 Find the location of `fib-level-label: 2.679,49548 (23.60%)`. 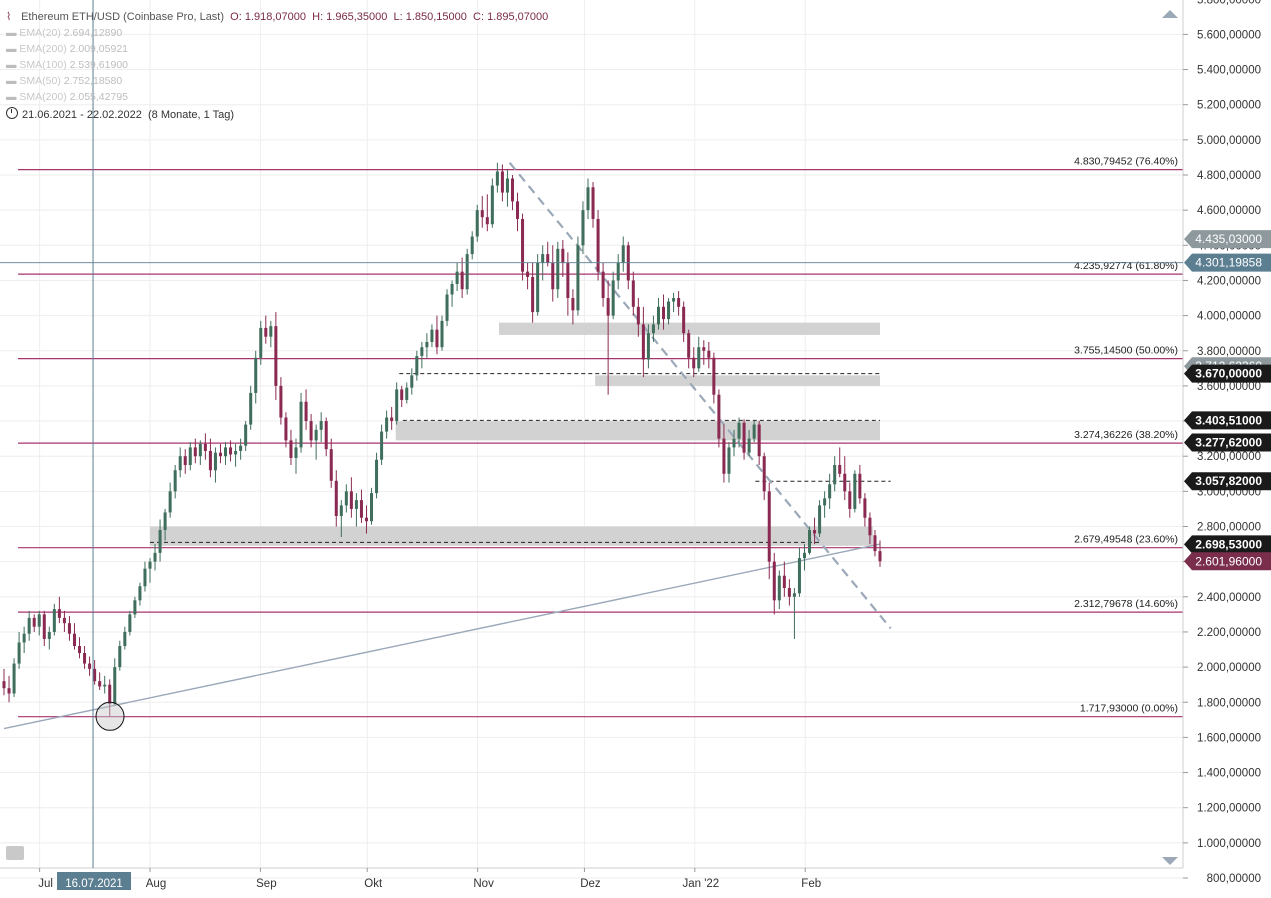

fib-level-label: 2.679,49548 (23.60%) is located at coordinates (1126, 540).